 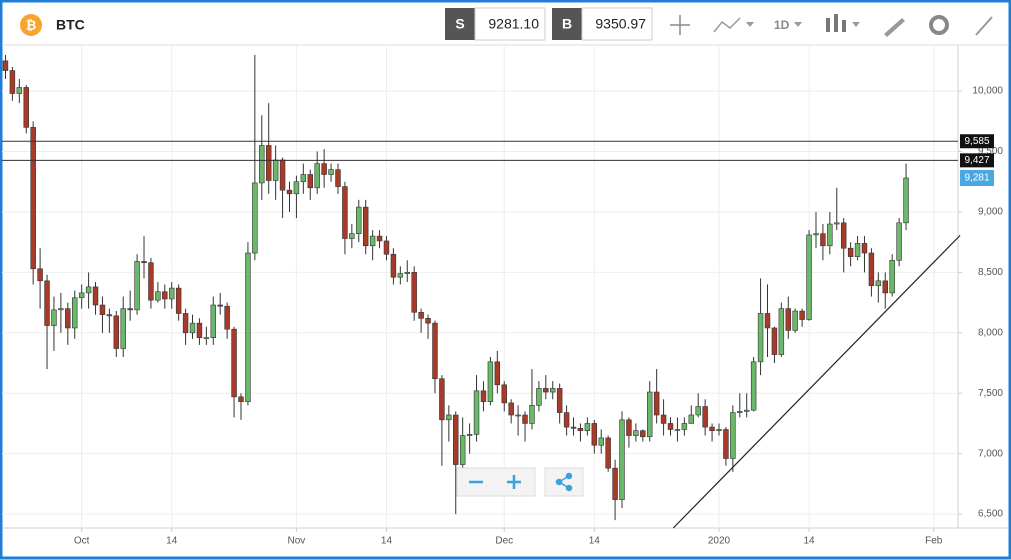 I want to click on interval-button: 1D, so click(x=782, y=25).